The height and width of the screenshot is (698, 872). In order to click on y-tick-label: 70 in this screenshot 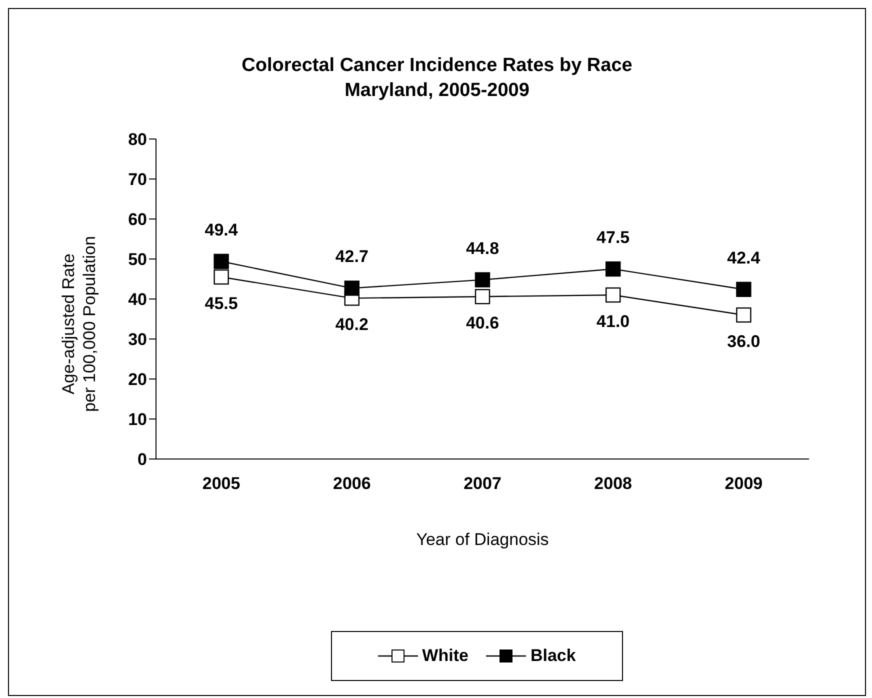, I will do `click(137, 180)`.